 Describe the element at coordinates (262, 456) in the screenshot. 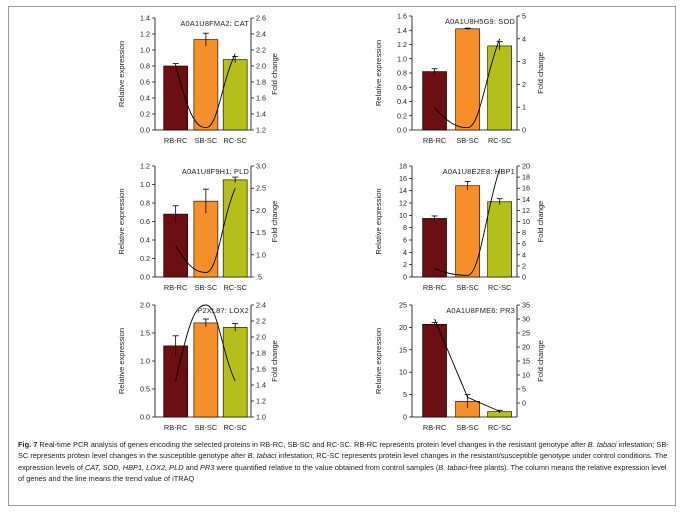

I see `caption-italic-2: B. tabaci` at that location.